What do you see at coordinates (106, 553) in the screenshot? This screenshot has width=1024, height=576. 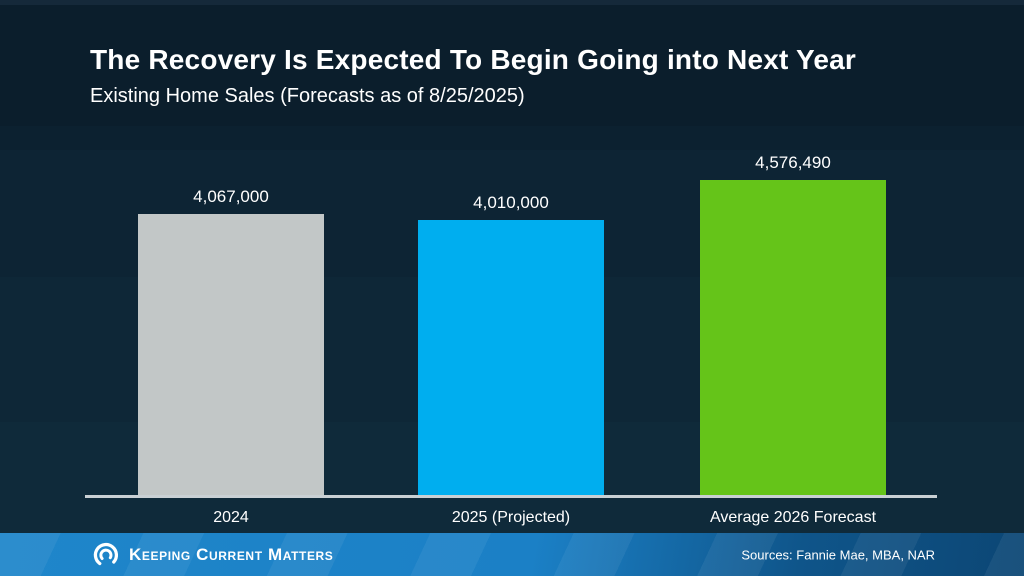 I see `kcm-swirl-icon` at bounding box center [106, 553].